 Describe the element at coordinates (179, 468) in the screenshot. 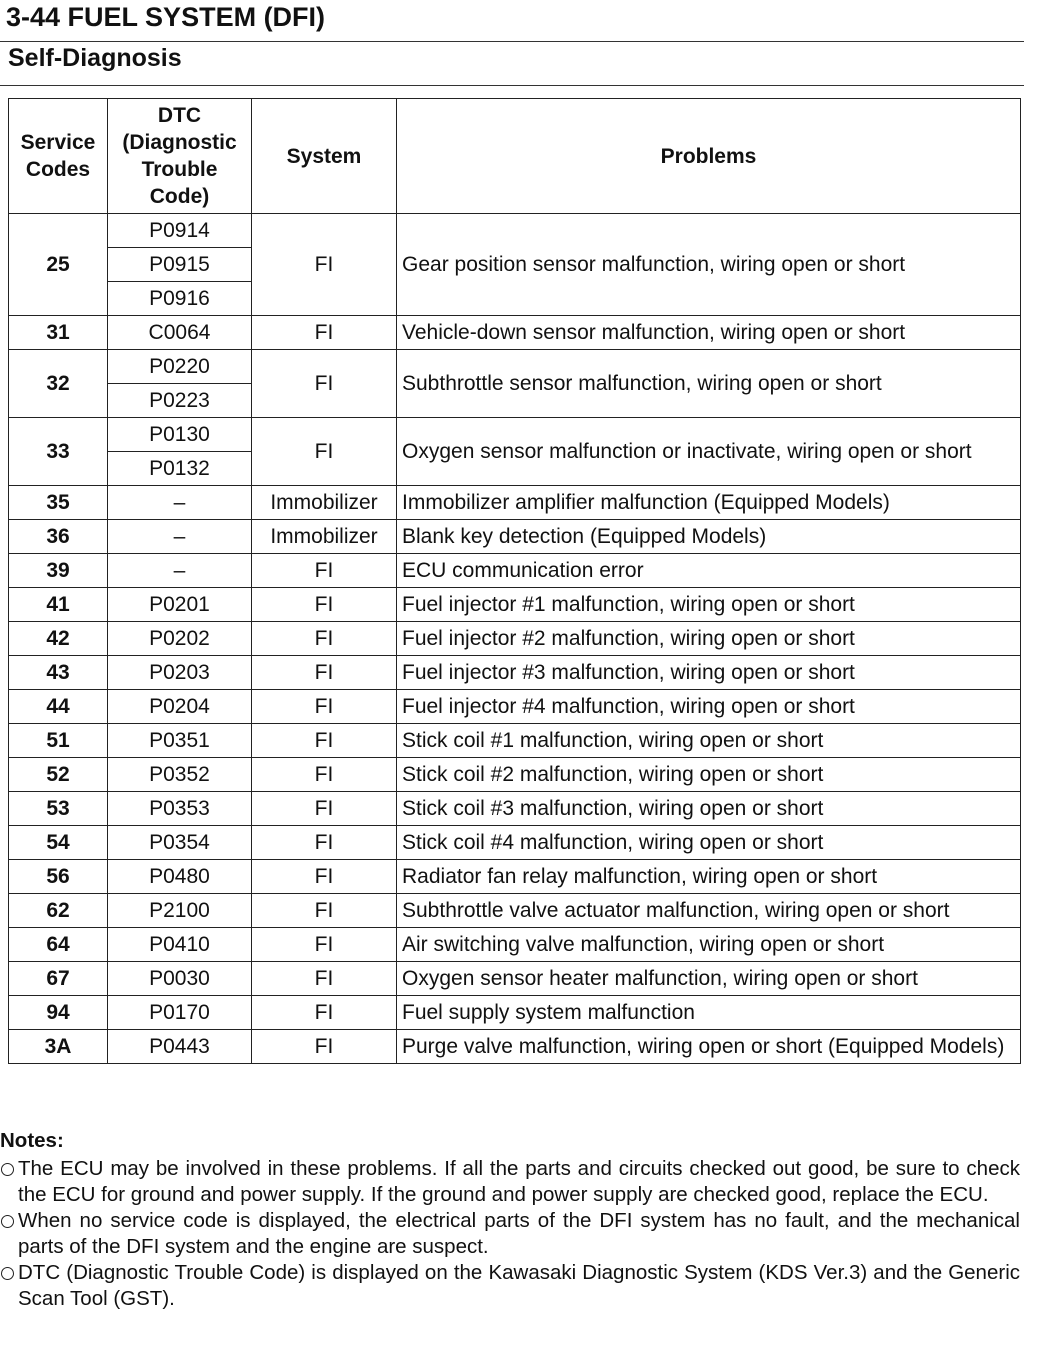

I see `dtc-code: P0132` at that location.